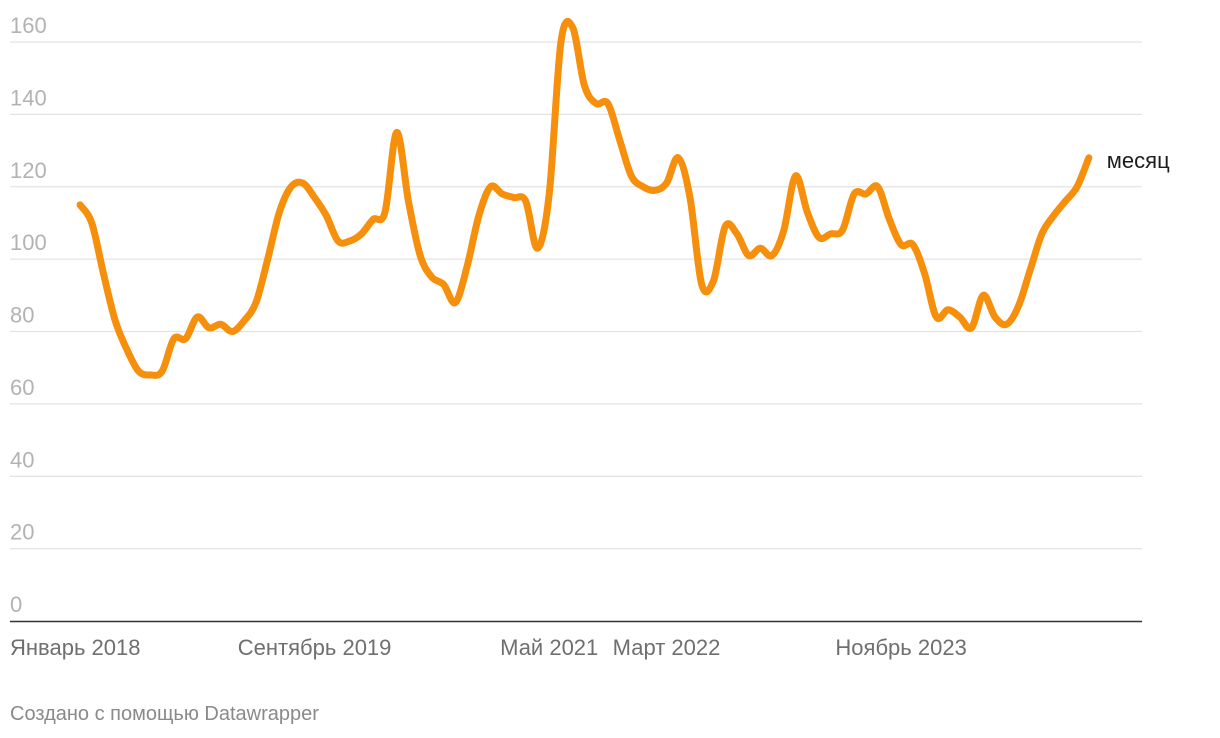  I want to click on x-tick-label: Март 2022, so click(667, 647).